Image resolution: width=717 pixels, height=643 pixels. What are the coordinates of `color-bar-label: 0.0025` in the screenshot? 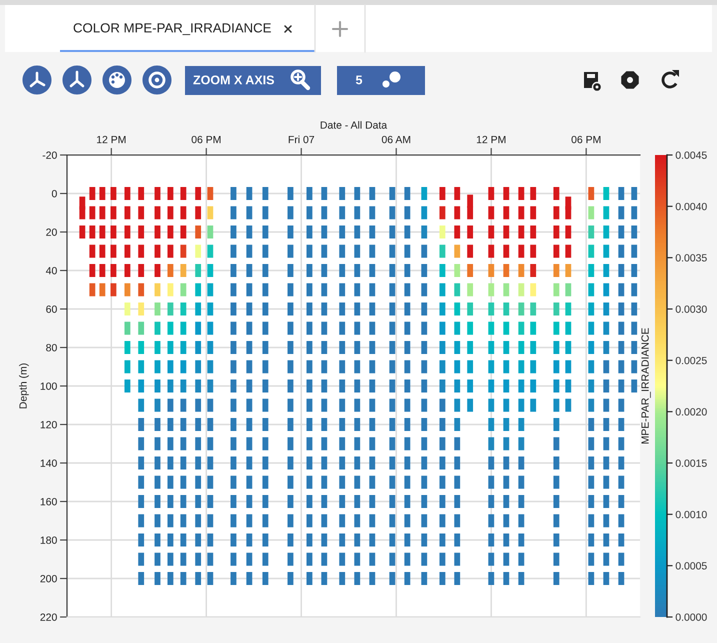 It's located at (691, 360).